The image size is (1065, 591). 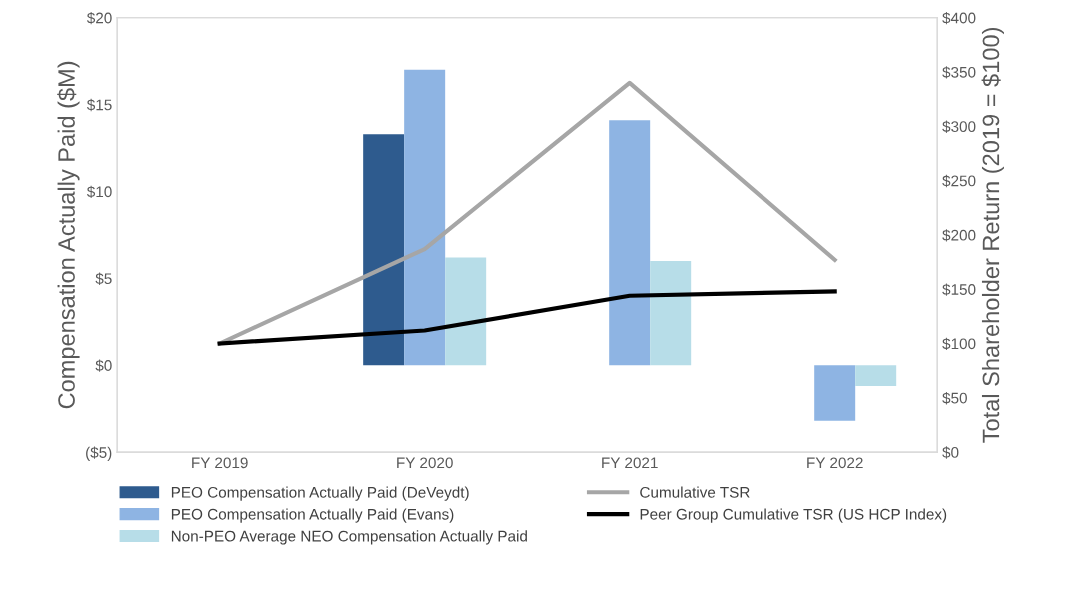 I want to click on y2-tick-label: $250, so click(x=959, y=181).